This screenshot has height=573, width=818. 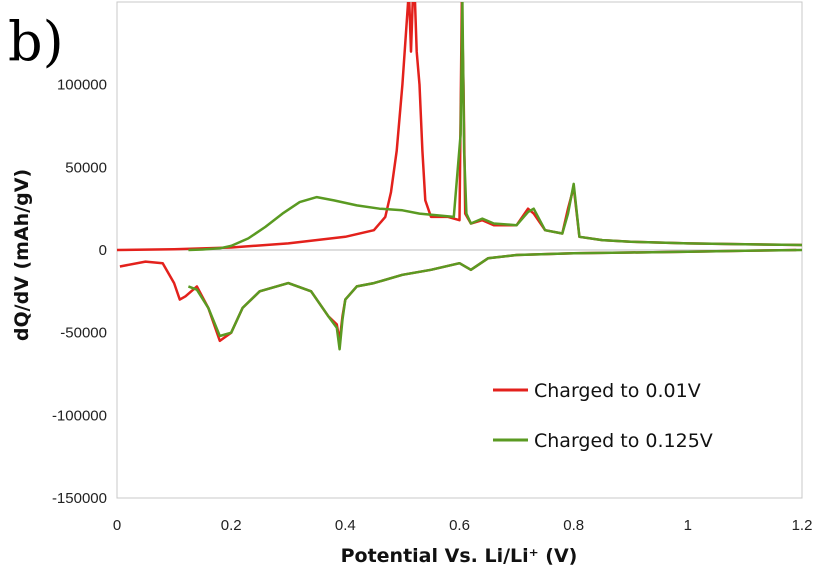 I want to click on x-tick-label: 0, so click(x=117, y=525).